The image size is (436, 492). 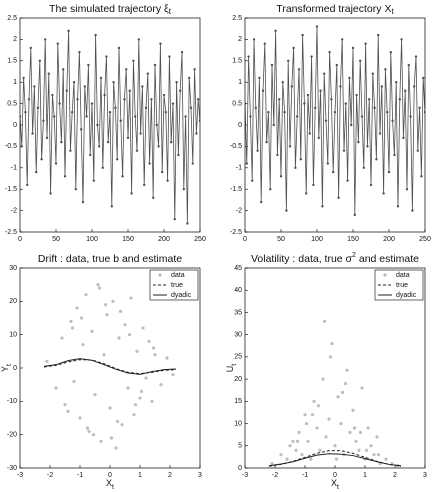 What do you see at coordinates (238, 312) in the screenshot?
I see `y-tick-label: 35` at bounding box center [238, 312].